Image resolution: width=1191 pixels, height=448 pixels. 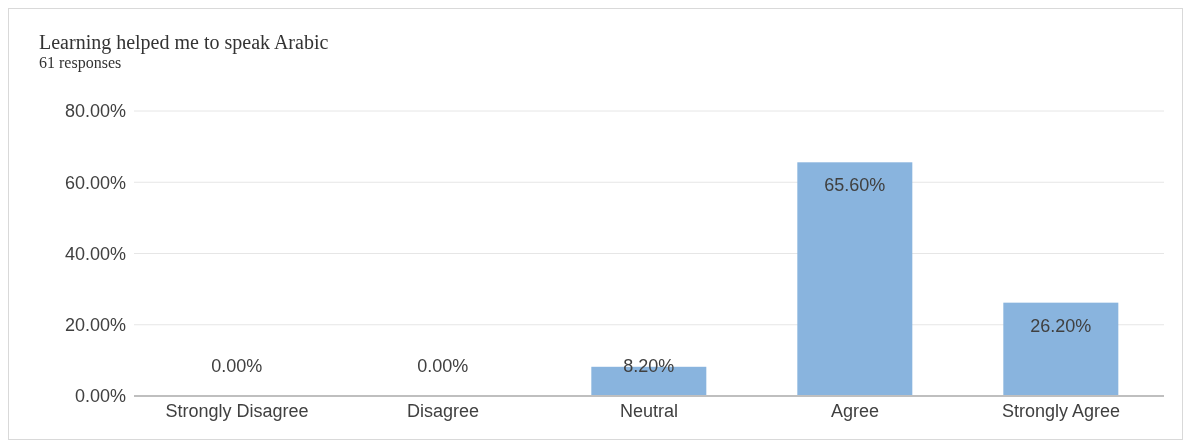 I want to click on data-label: 8.20%, so click(x=649, y=366).